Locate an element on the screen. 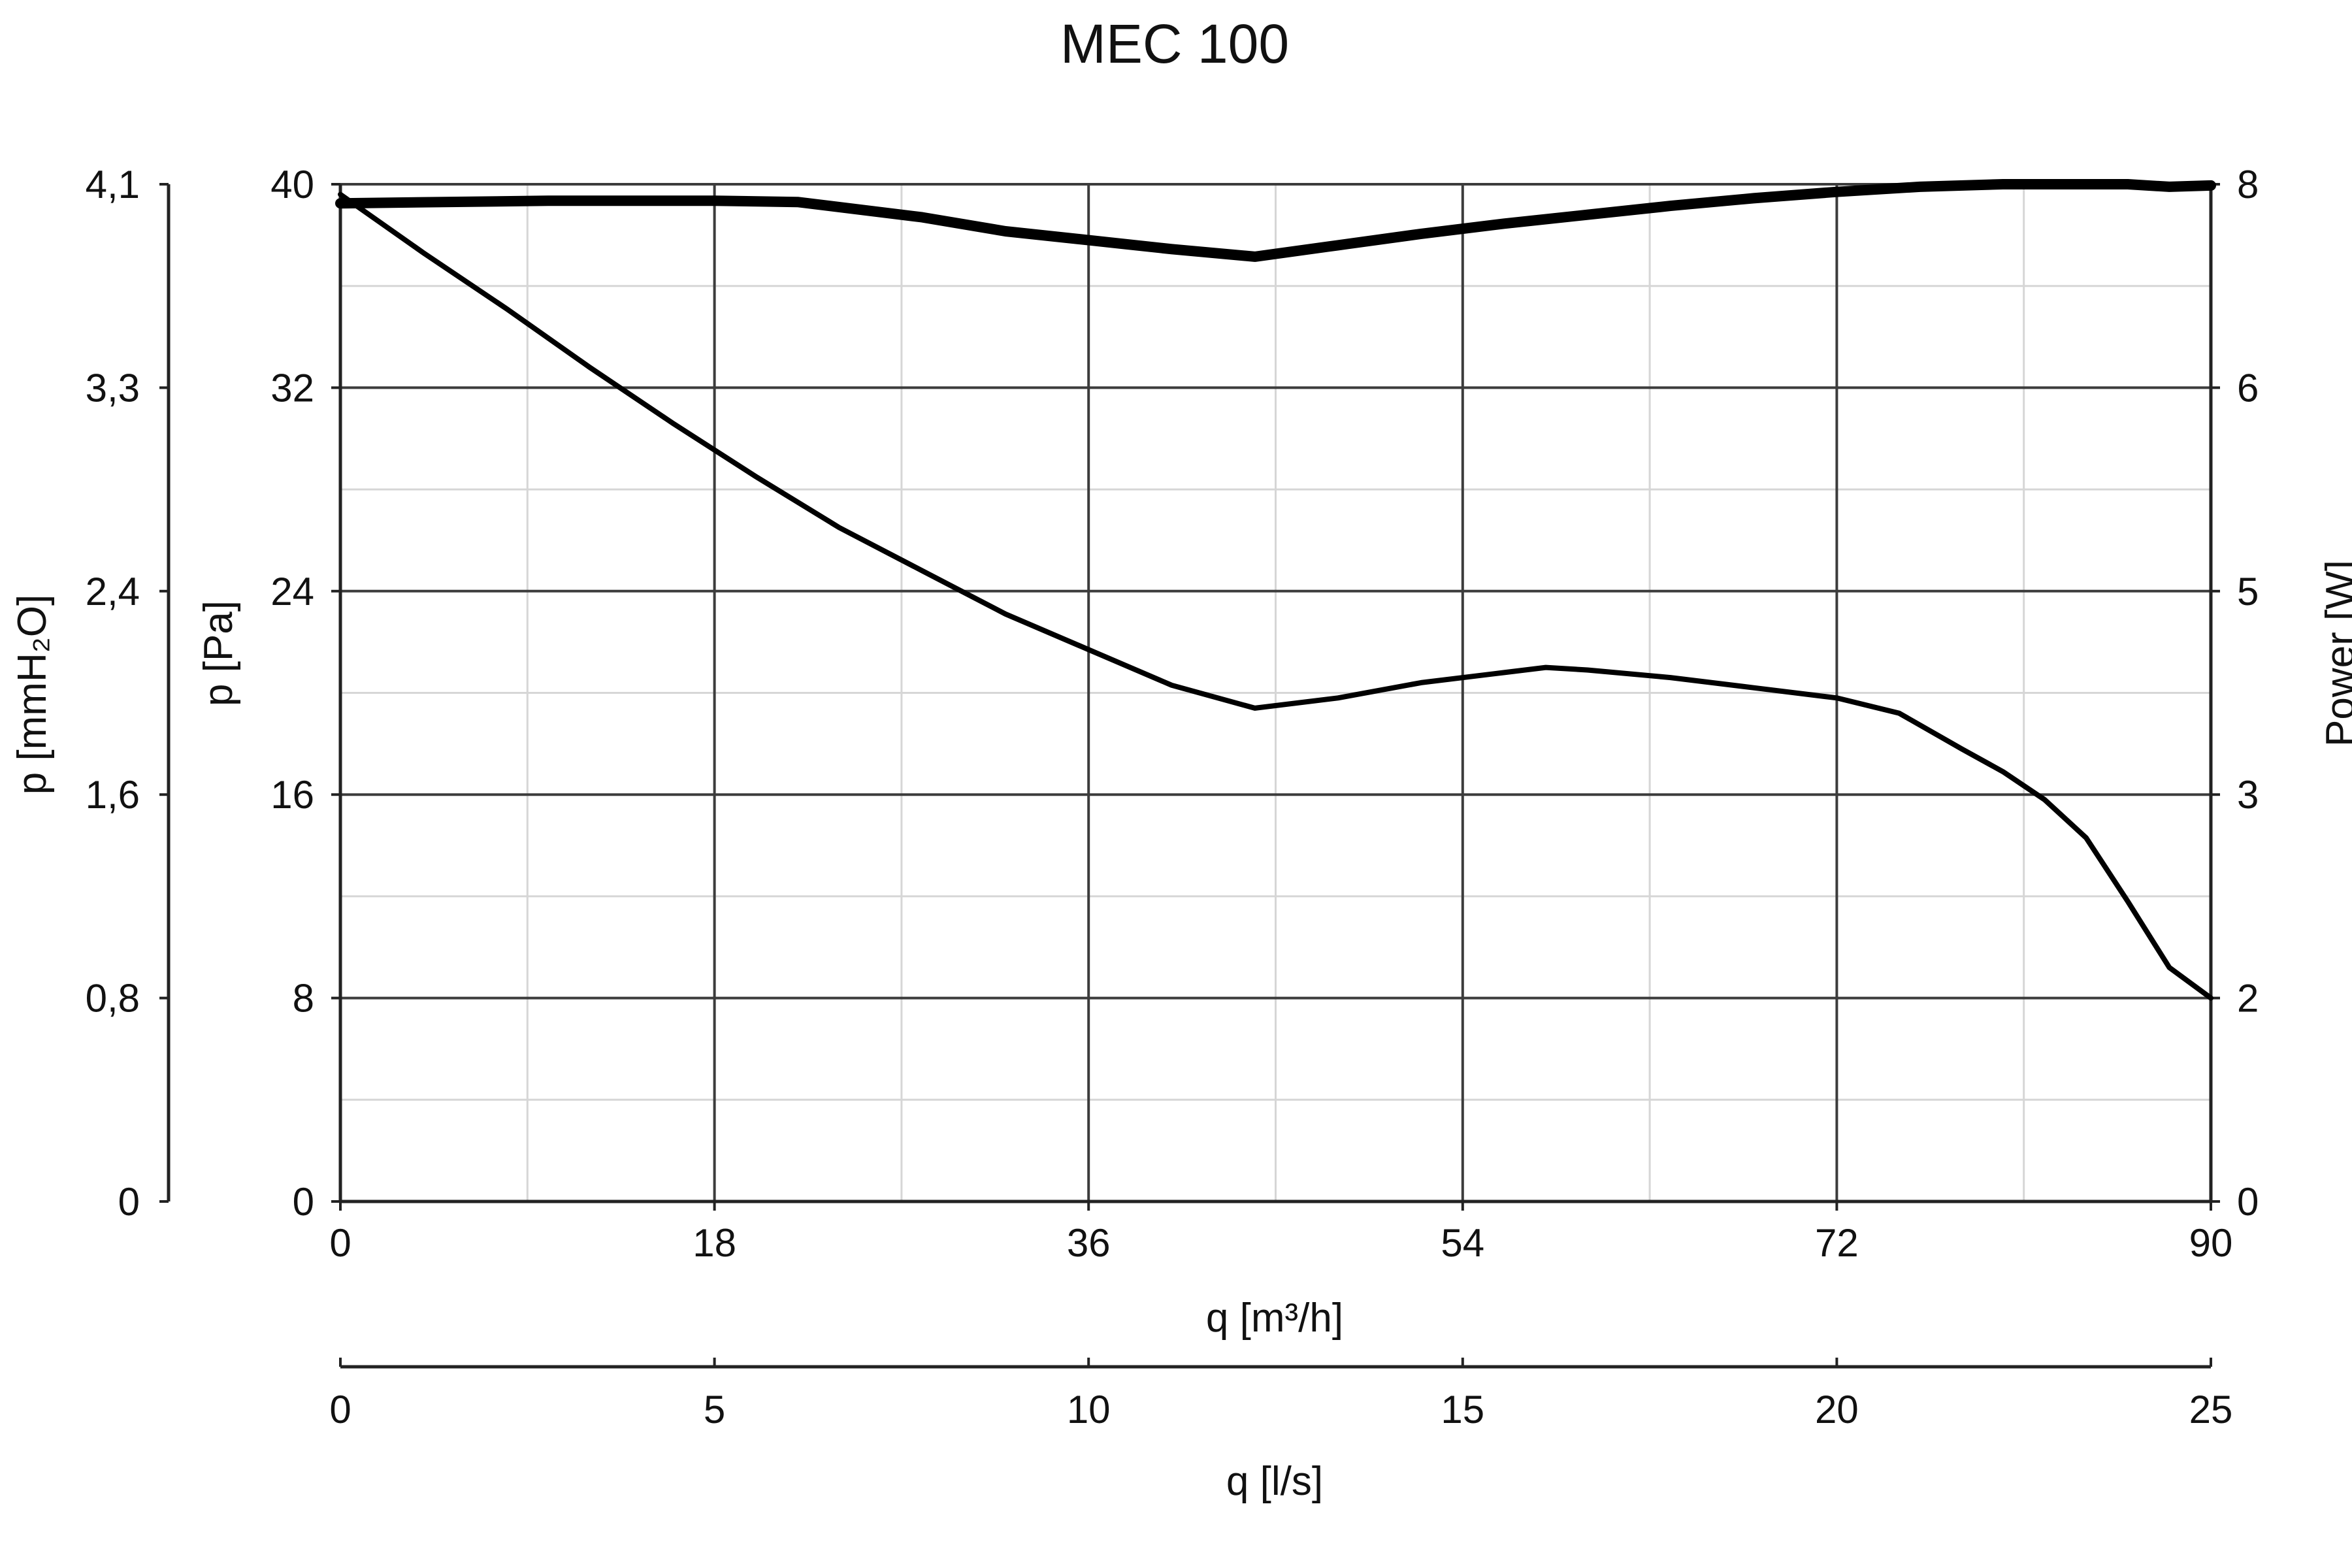 The width and height of the screenshot is (2352, 1568). x-tick-label: 0 is located at coordinates (340, 1243).